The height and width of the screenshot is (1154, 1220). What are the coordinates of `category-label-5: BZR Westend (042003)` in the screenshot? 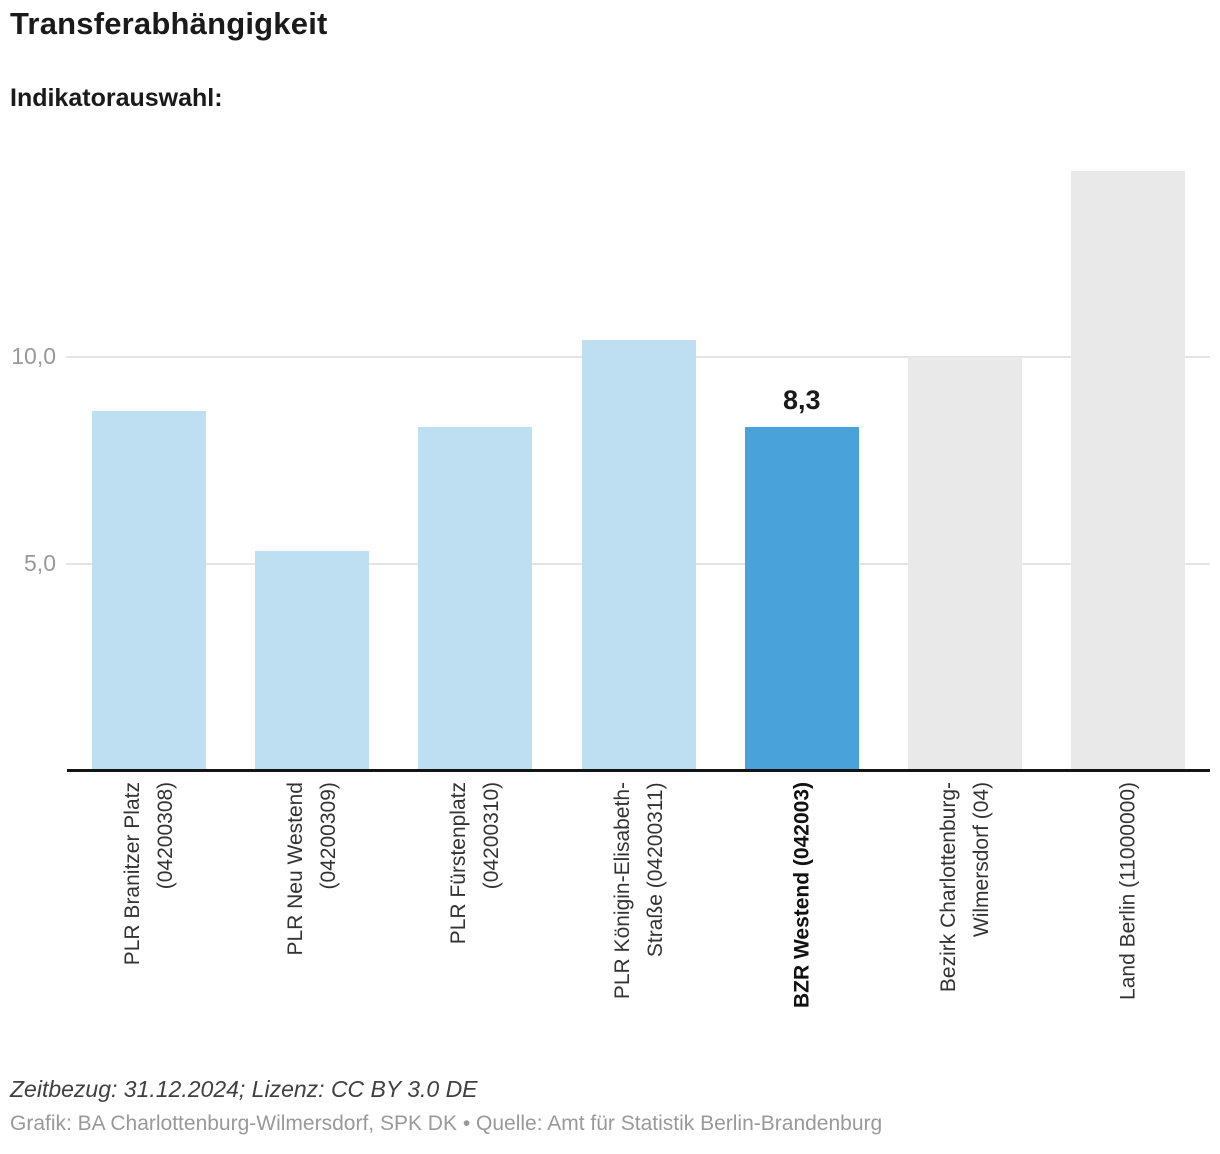 It's located at (802, 895).